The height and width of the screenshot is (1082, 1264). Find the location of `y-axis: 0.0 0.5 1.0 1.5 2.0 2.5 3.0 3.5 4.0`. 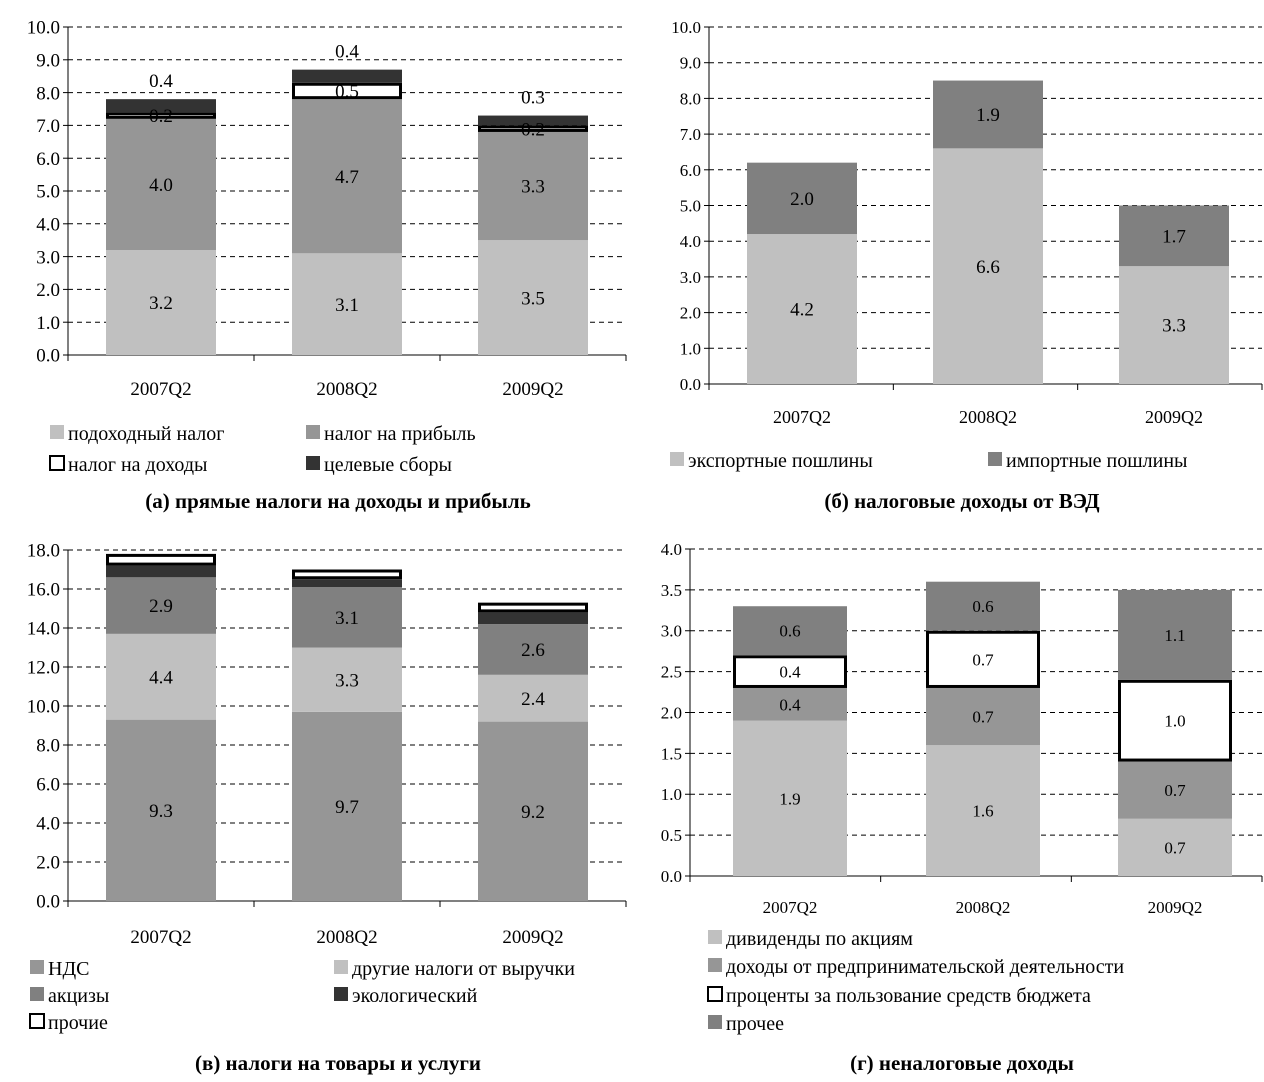

y-axis: 0.0 0.5 1.0 1.5 2.0 2.5 3.0 3.5 4.0 is located at coordinates (676, 713).